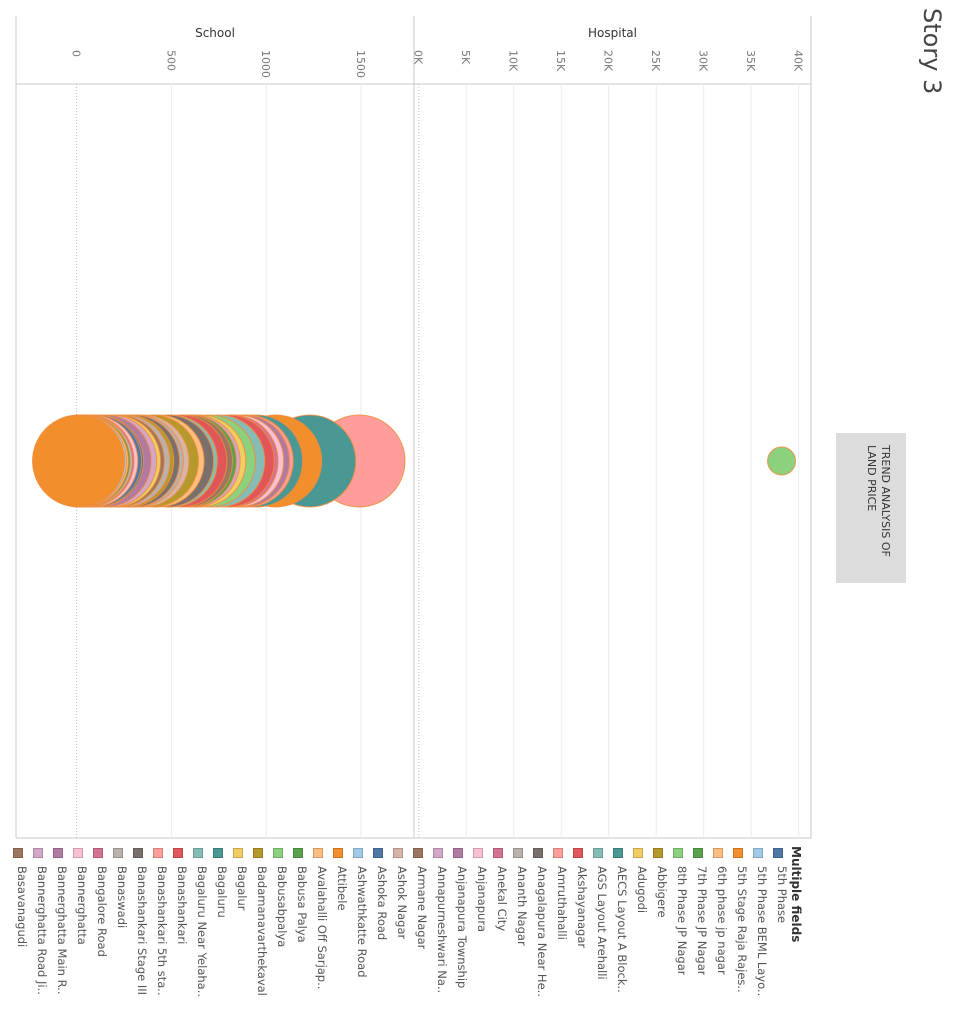  What do you see at coordinates (542, 931) in the screenshot?
I see `legend-label: Anagalapura Near He..` at bounding box center [542, 931].